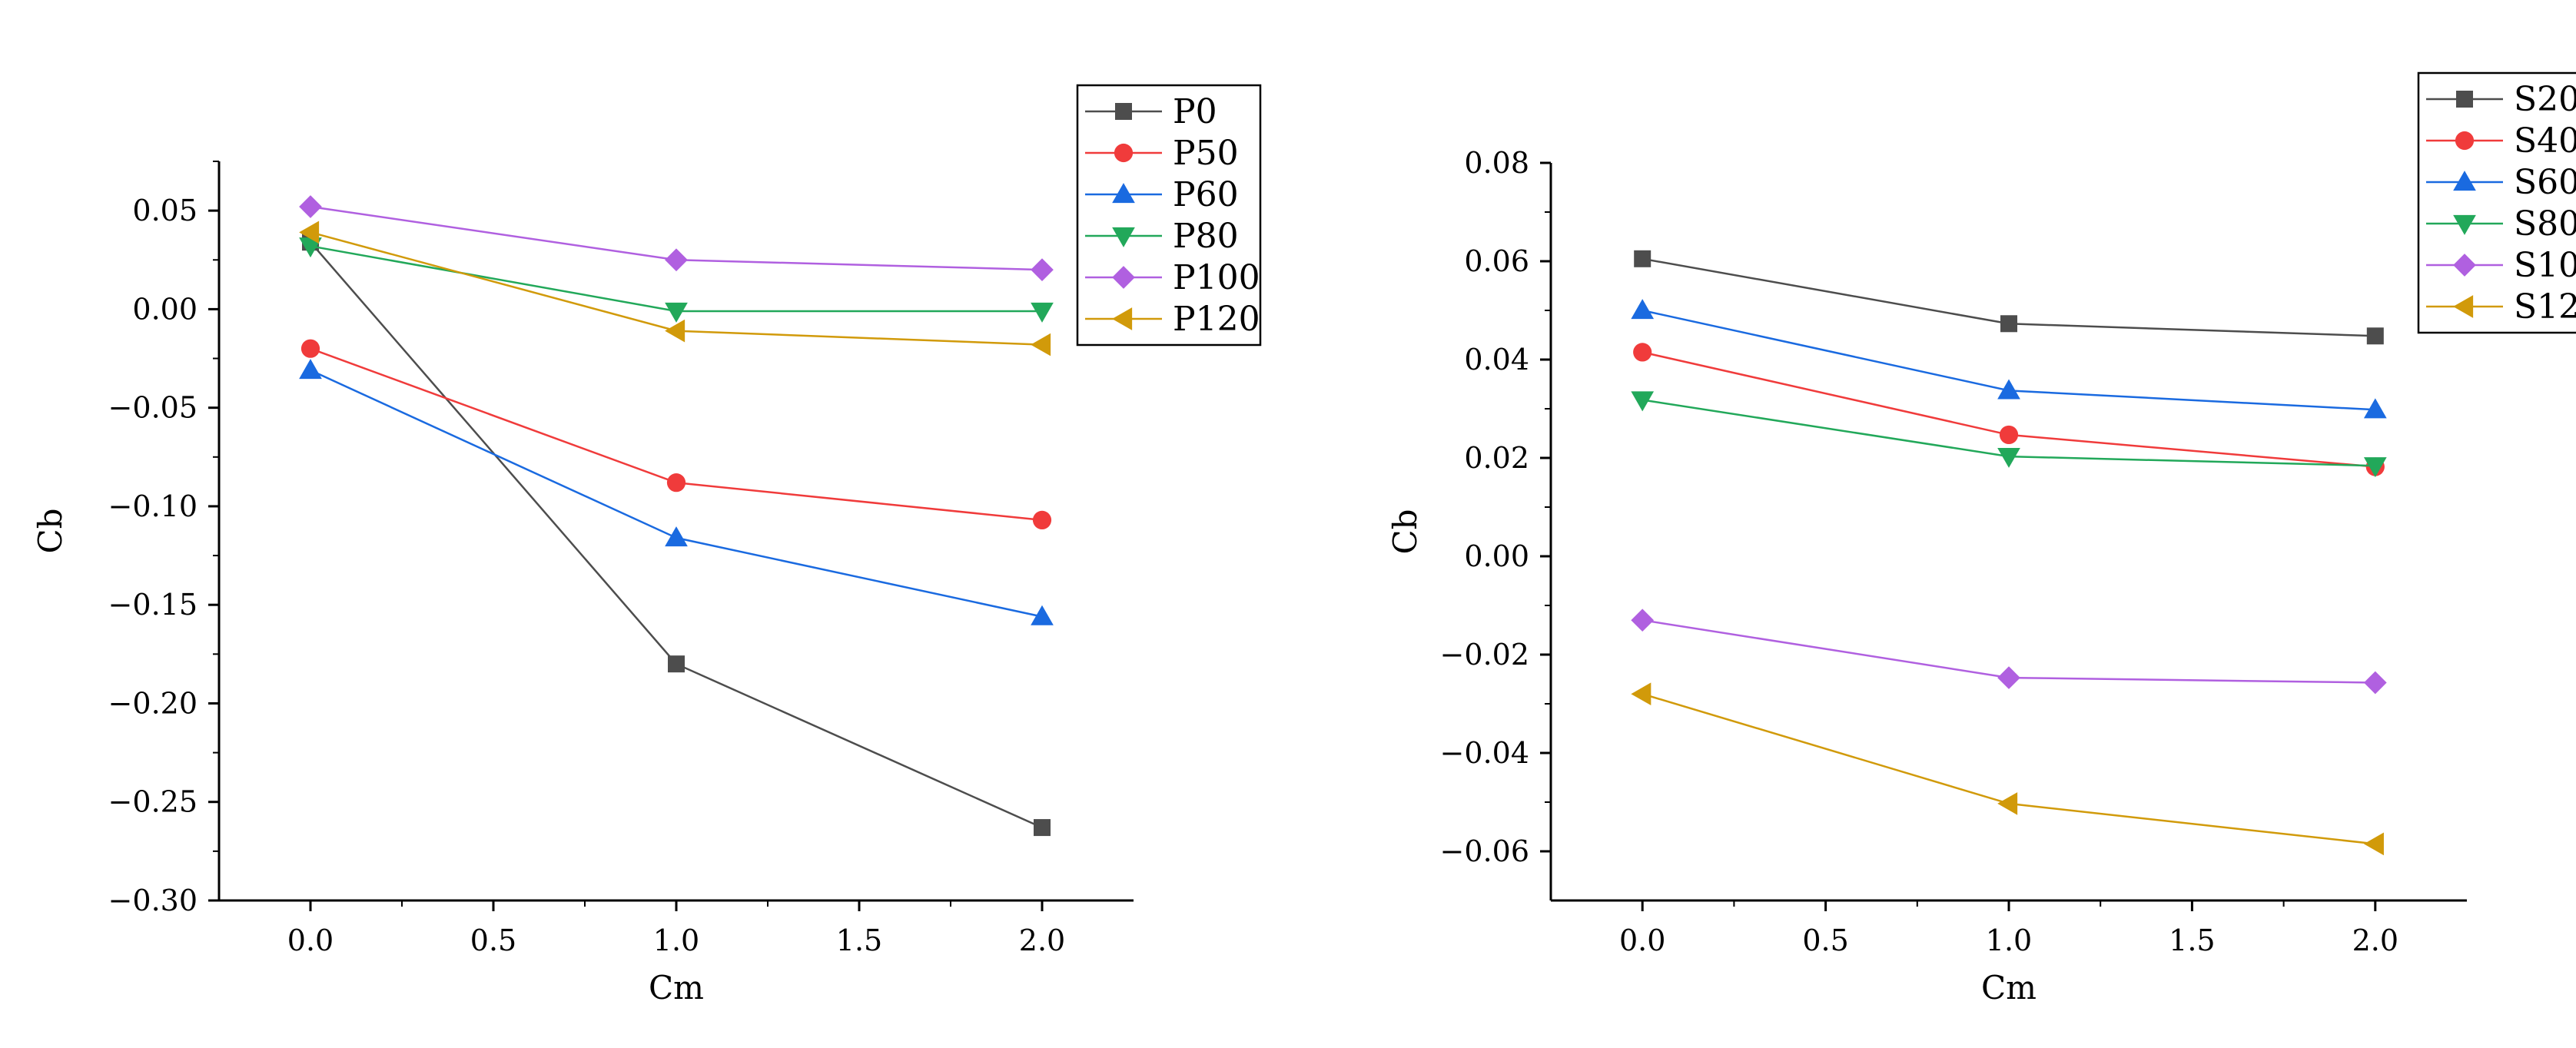 The image size is (2576, 1048). Describe the element at coordinates (2545, 307) in the screenshot. I see `legend-label: S12` at that location.